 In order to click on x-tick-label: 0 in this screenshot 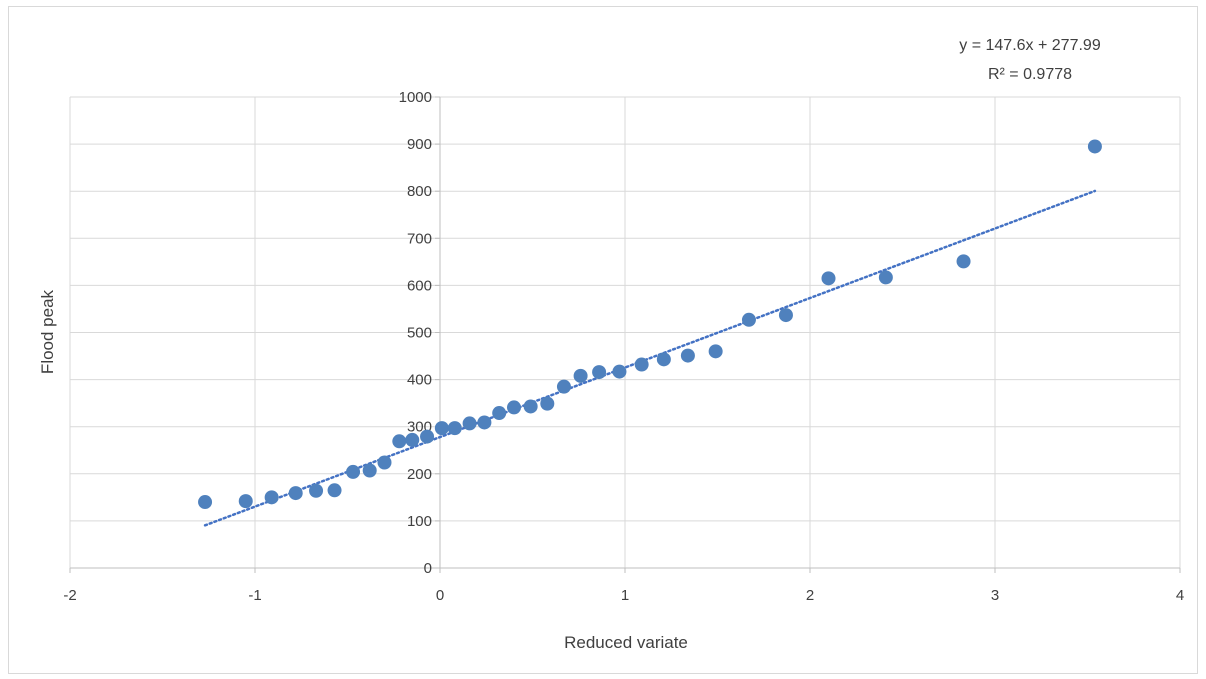, I will do `click(440, 595)`.